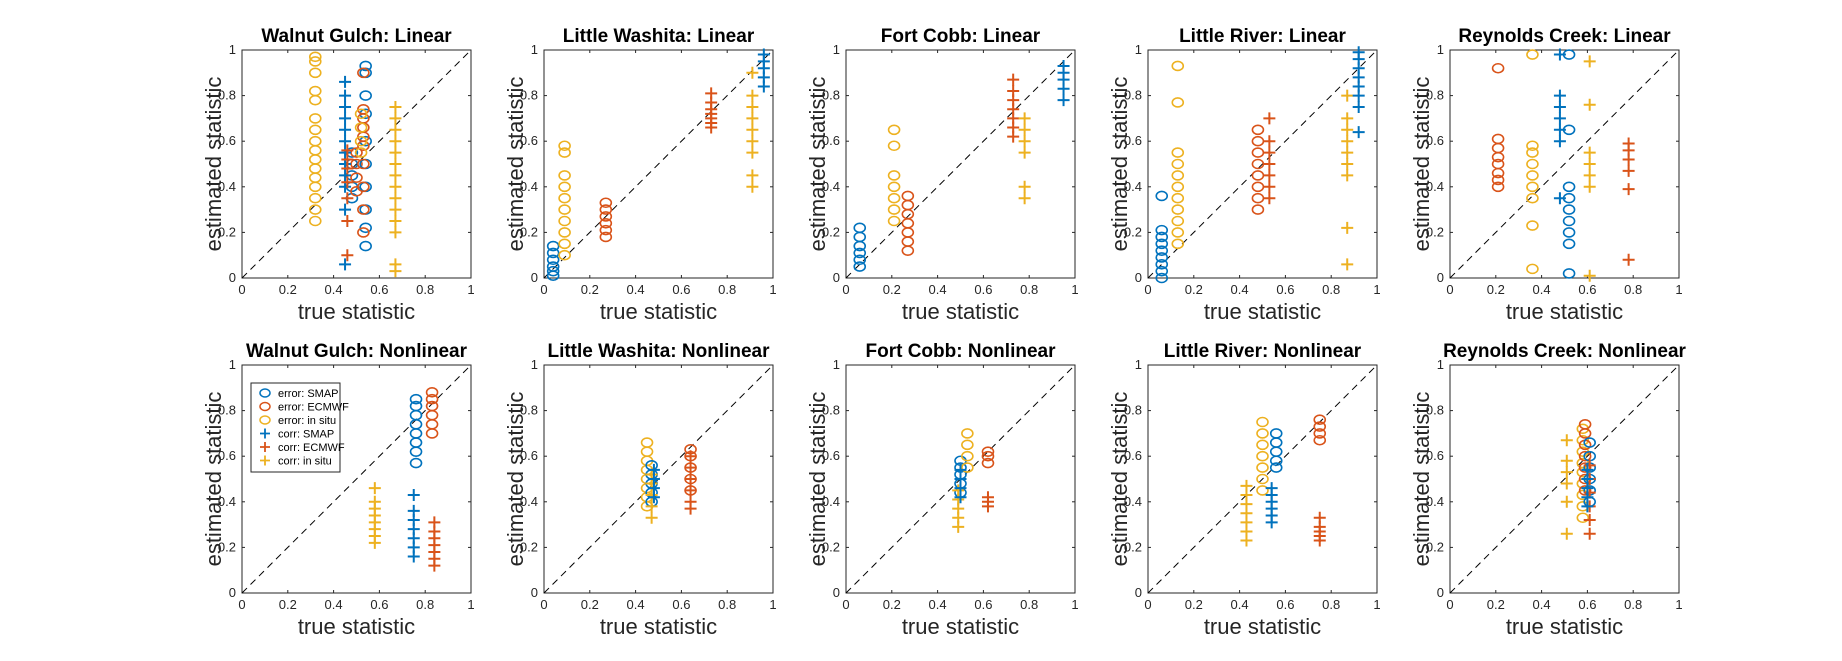 The image size is (1842, 661). What do you see at coordinates (590, 604) in the screenshot?
I see `x-tick-label: 0.2` at bounding box center [590, 604].